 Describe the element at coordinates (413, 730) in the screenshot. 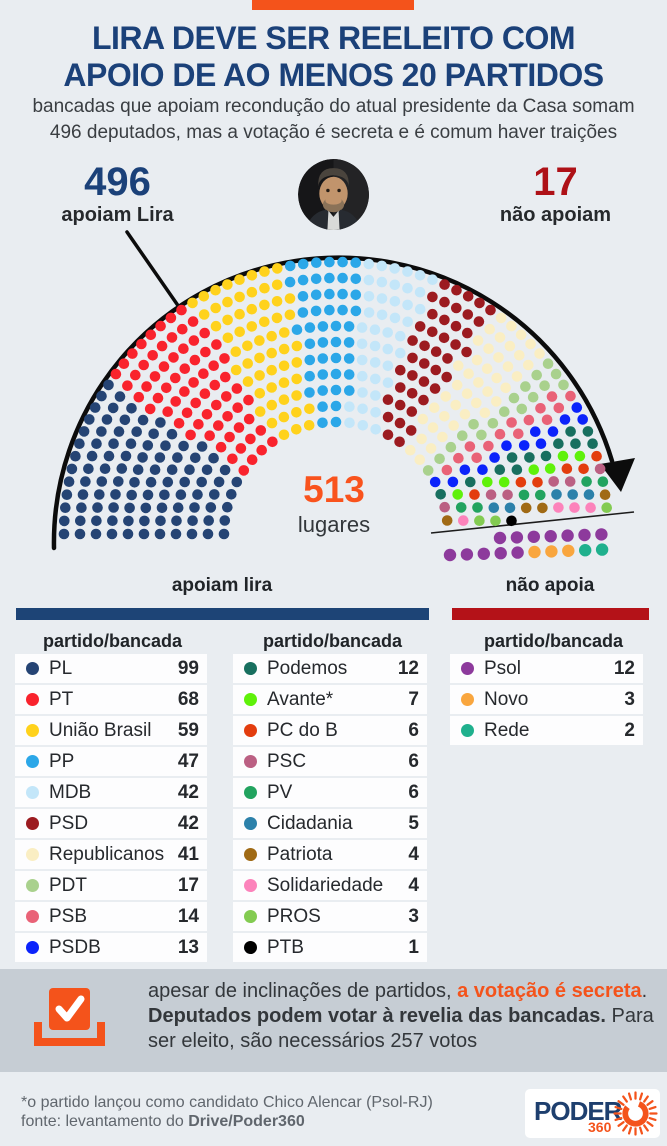

I see `party-seats: 6` at that location.